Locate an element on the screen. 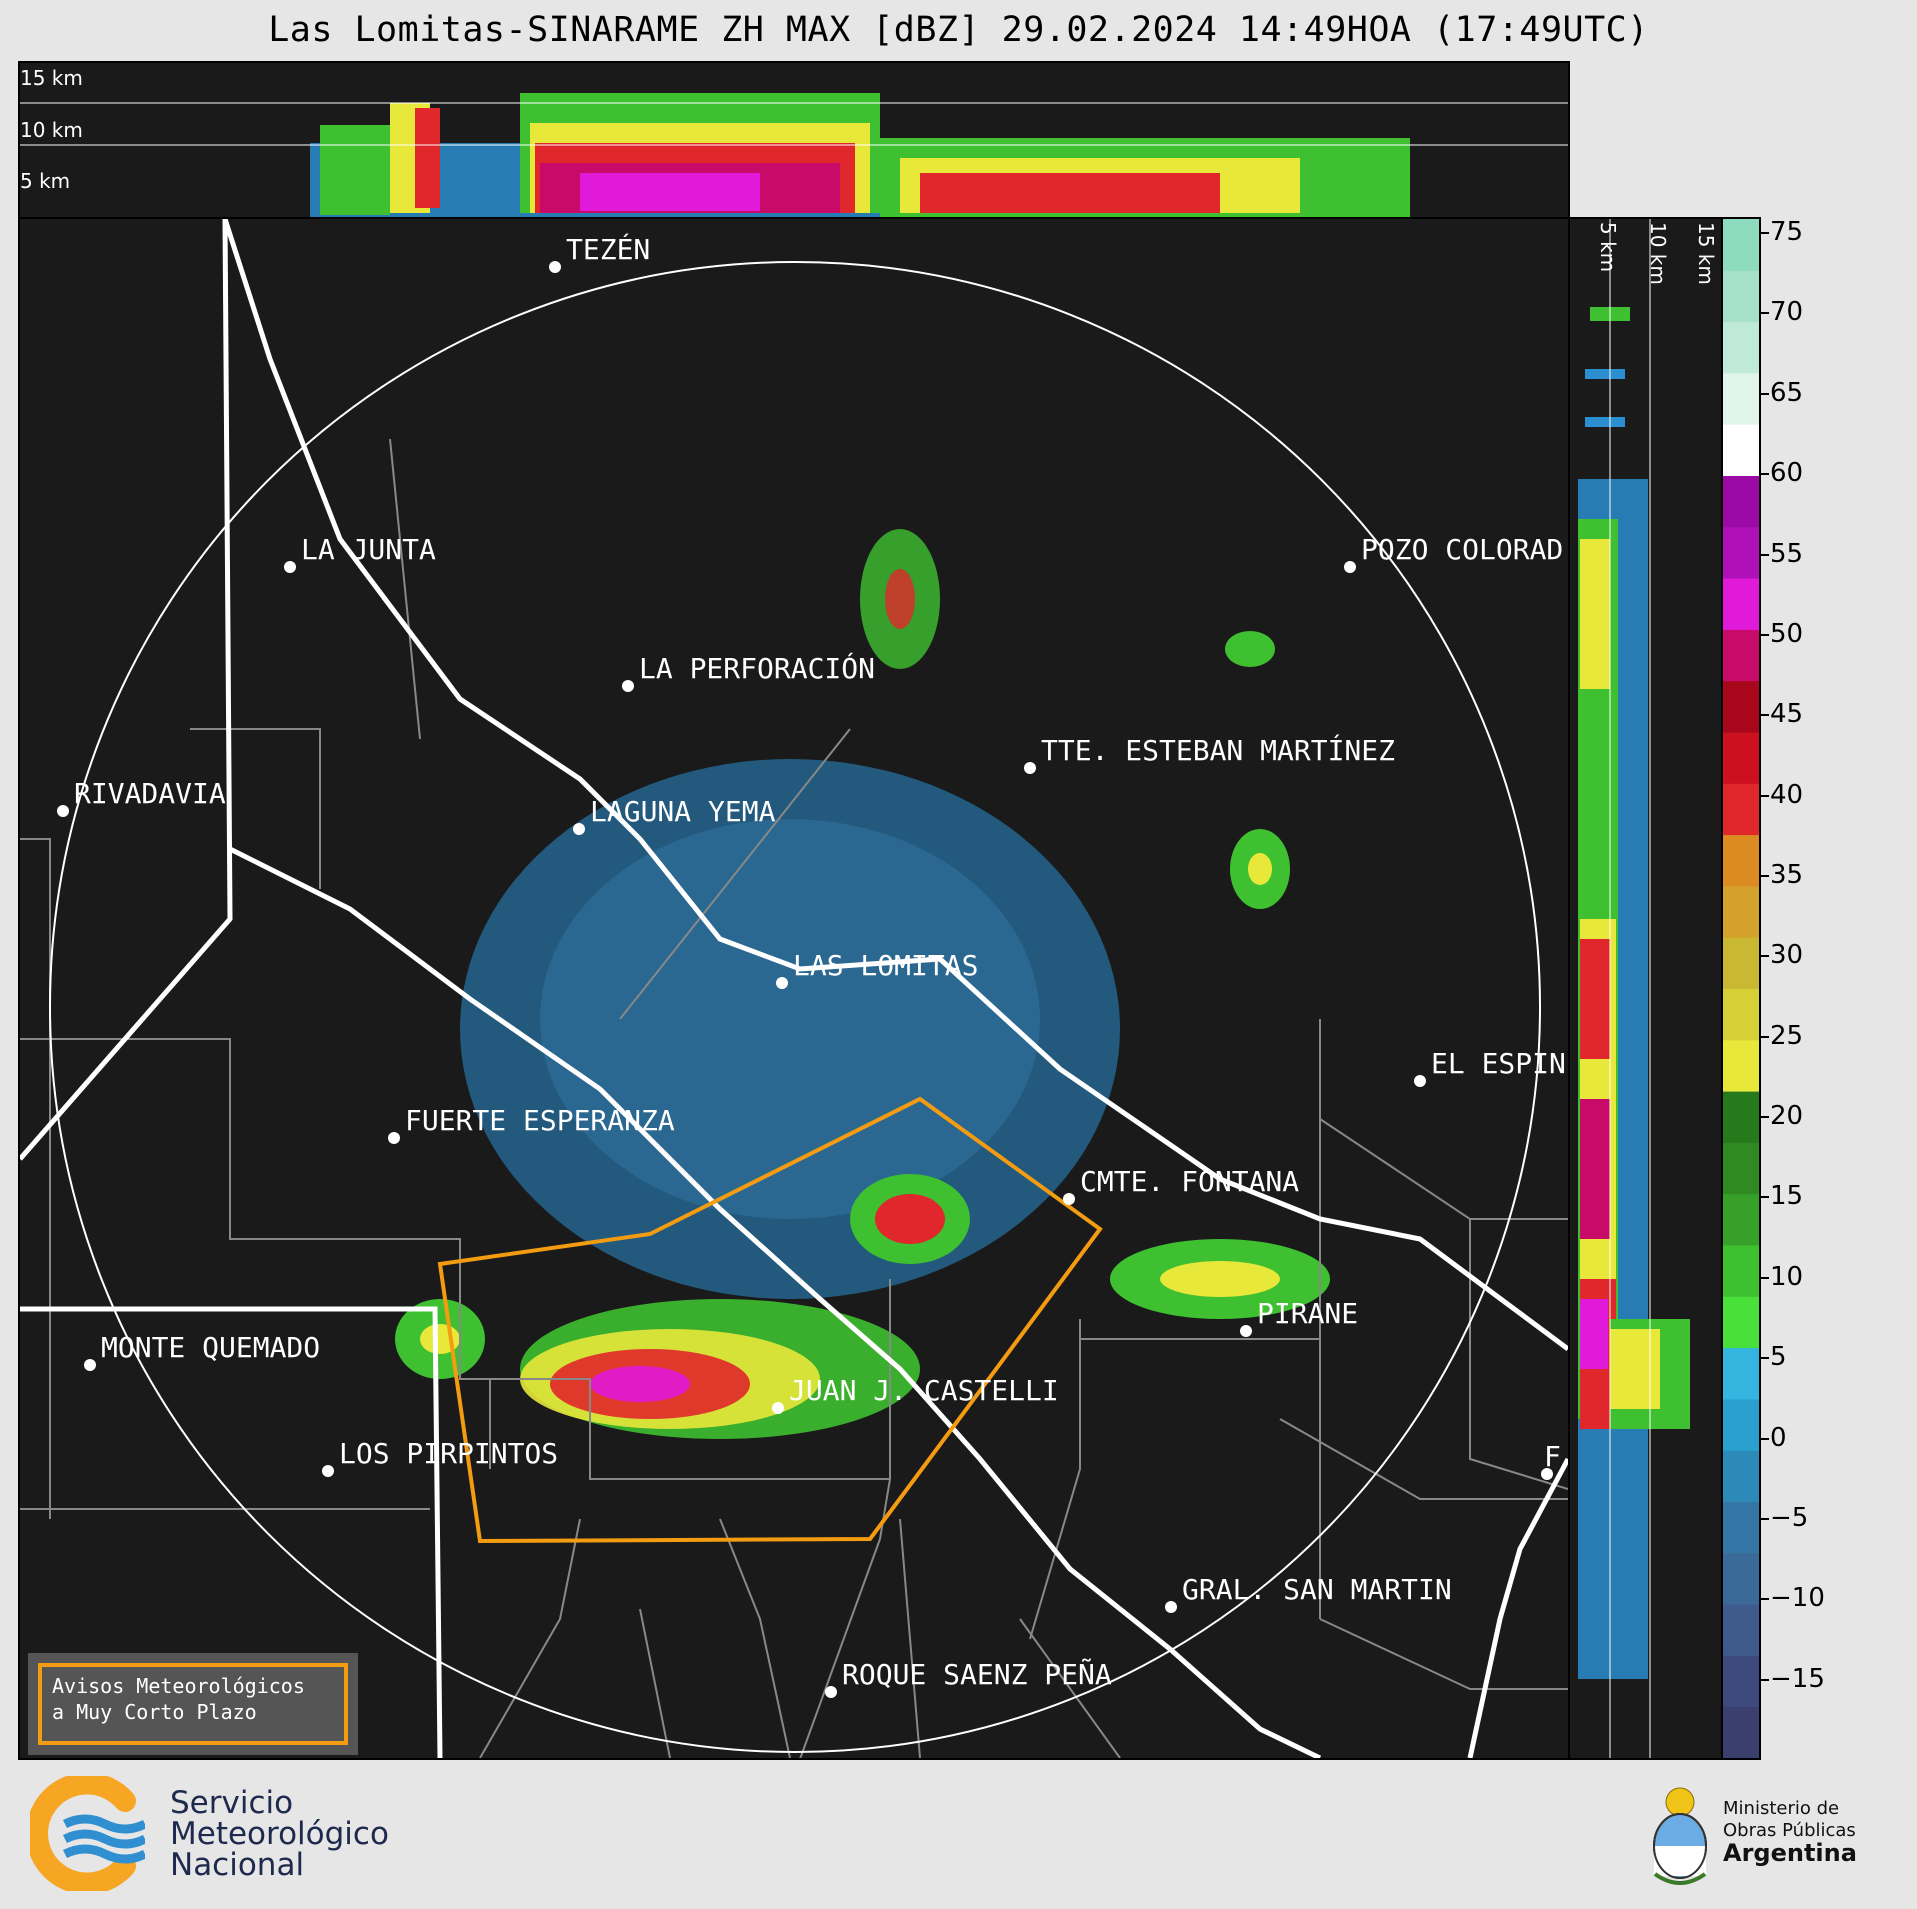 This screenshot has height=1909, width=1917. colorbar-tick-label: 0 is located at coordinates (1778, 1437).